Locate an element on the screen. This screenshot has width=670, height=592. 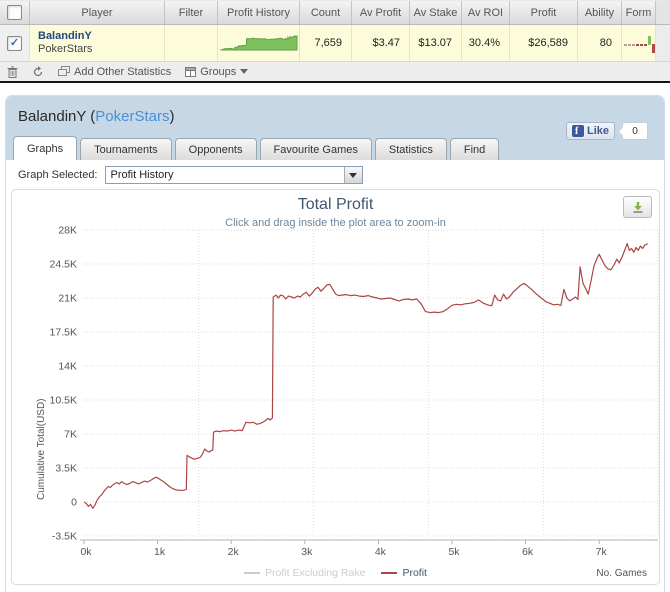
add-other-statistics-button: Add Other Statistics is located at coordinates (114, 72).